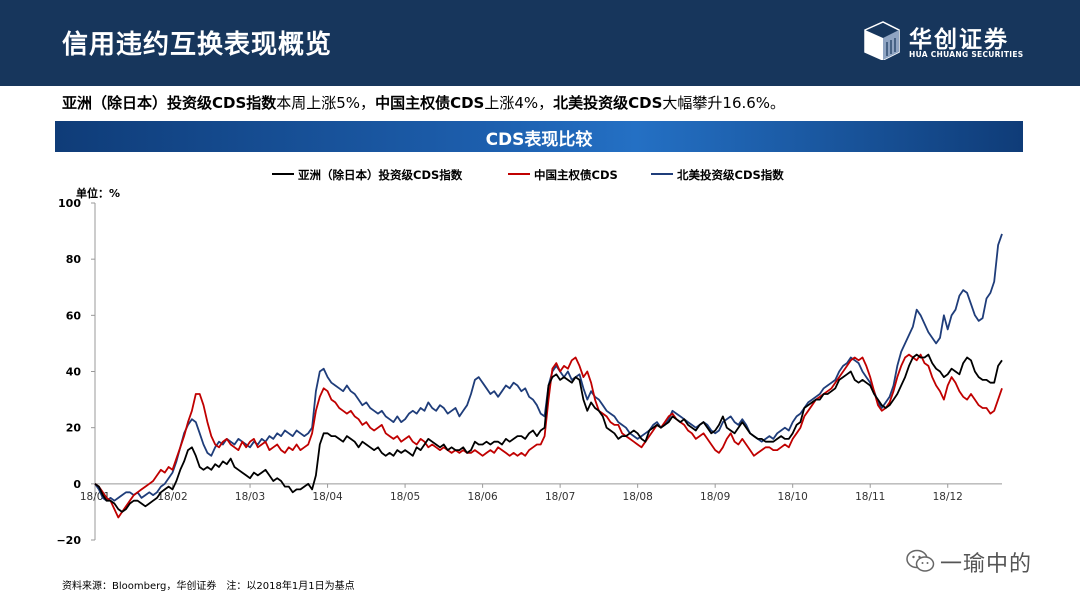 The height and width of the screenshot is (608, 1080). I want to click on legend-swatch-asia, so click(283, 174).